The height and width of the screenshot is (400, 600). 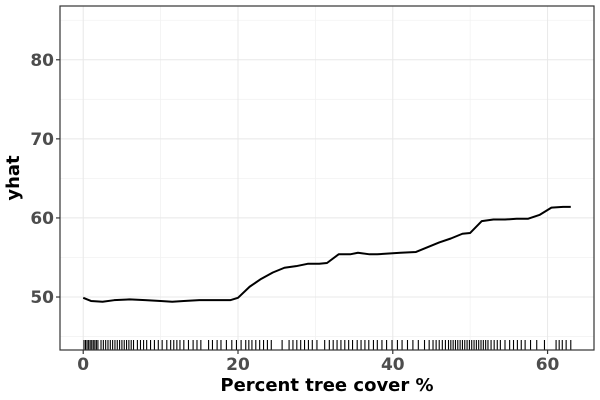 What do you see at coordinates (327, 345) in the screenshot?
I see `rug-marks` at bounding box center [327, 345].